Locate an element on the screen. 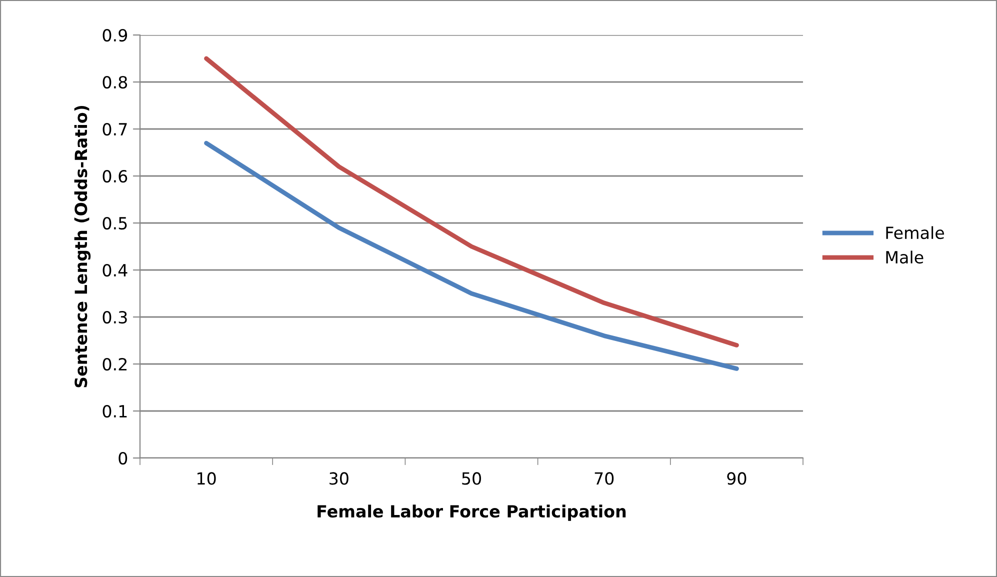 This screenshot has height=577, width=997. x-tick-label: 70 is located at coordinates (604, 478).